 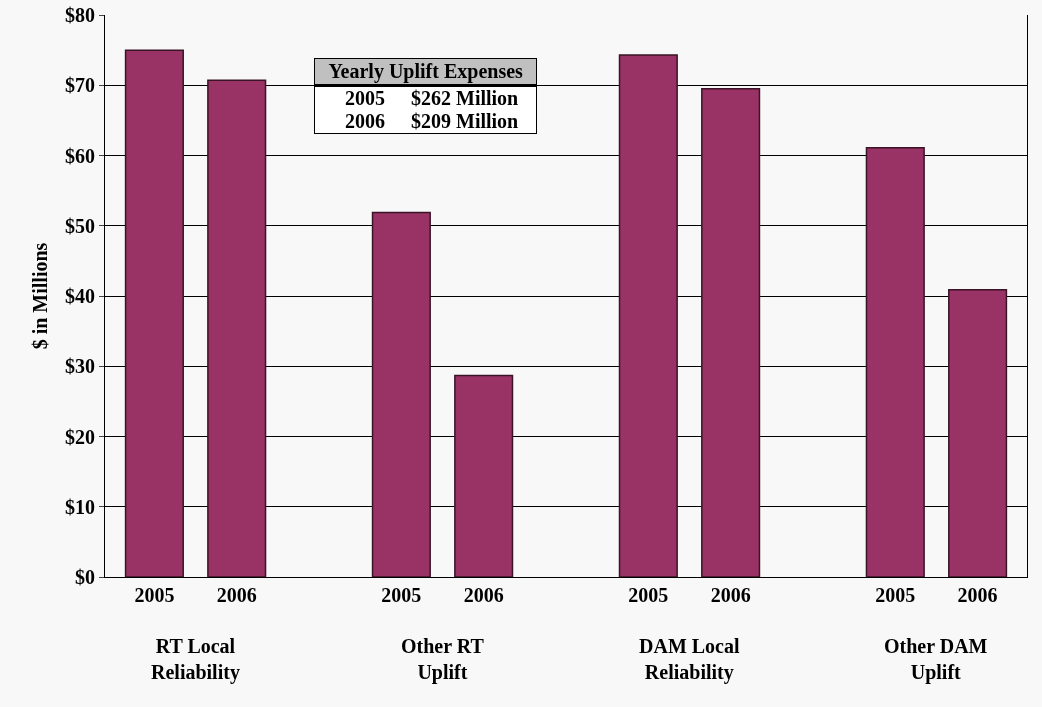 What do you see at coordinates (465, 98) in the screenshot?
I see `annotation: $262 Million` at bounding box center [465, 98].